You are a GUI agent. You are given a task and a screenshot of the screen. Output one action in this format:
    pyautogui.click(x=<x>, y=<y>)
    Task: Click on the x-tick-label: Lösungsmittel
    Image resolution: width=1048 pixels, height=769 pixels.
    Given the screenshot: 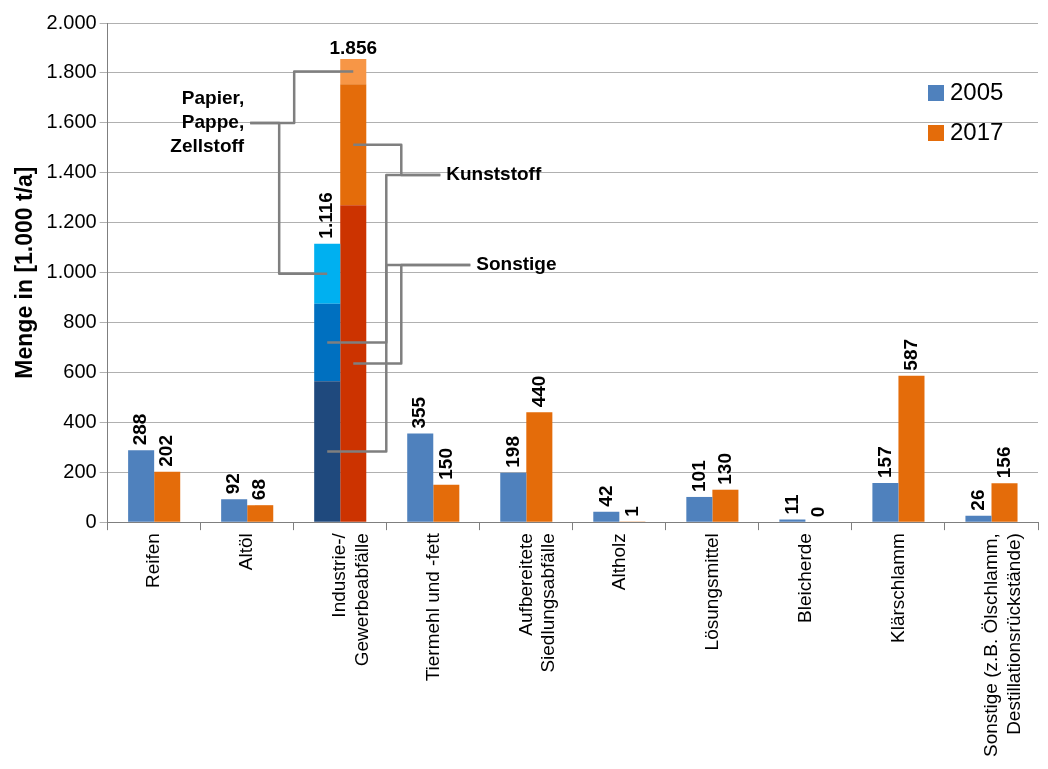 What is the action you would take?
    pyautogui.click(x=711, y=592)
    